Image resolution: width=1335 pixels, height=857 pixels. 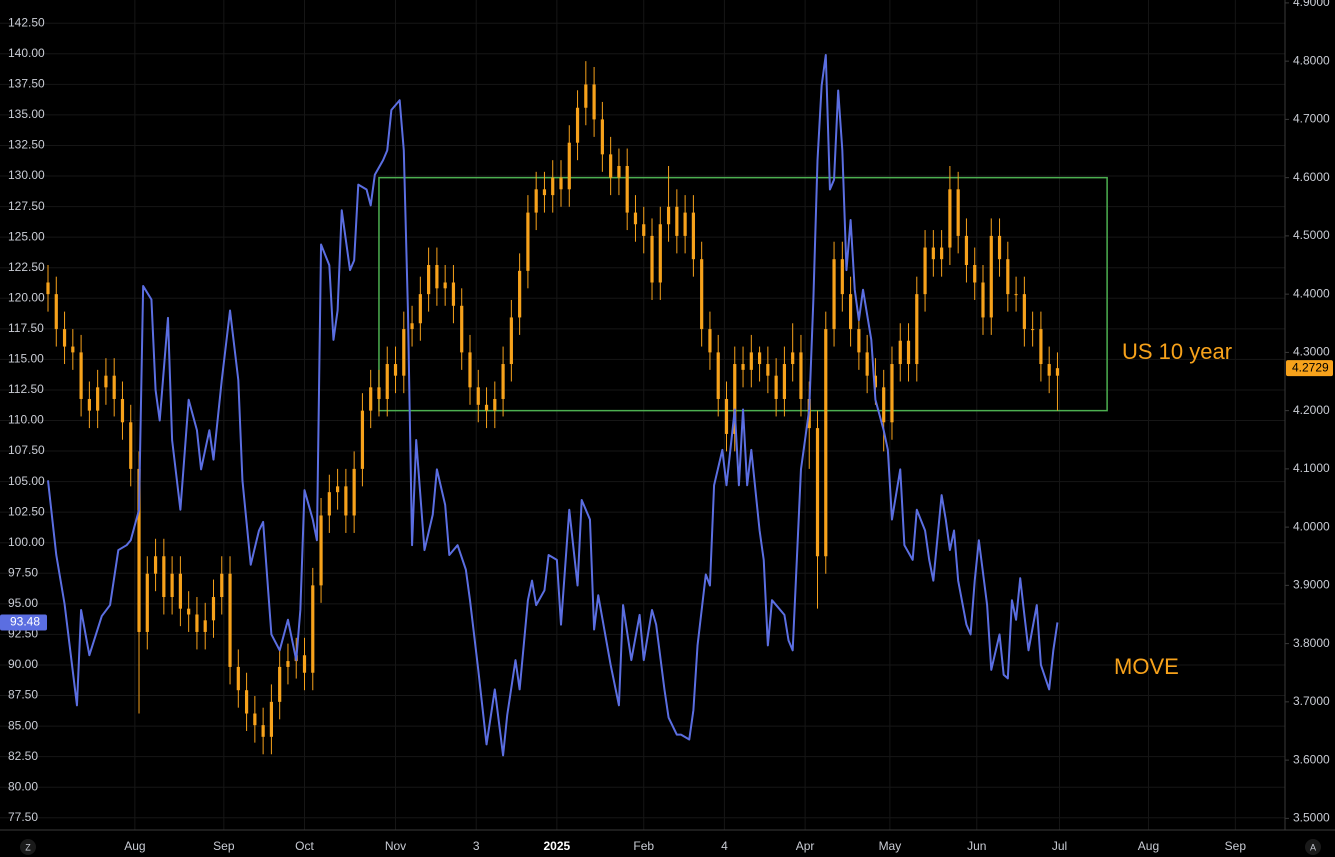 What do you see at coordinates (26, 542) in the screenshot?
I see `y-tick-label: 100.00` at bounding box center [26, 542].